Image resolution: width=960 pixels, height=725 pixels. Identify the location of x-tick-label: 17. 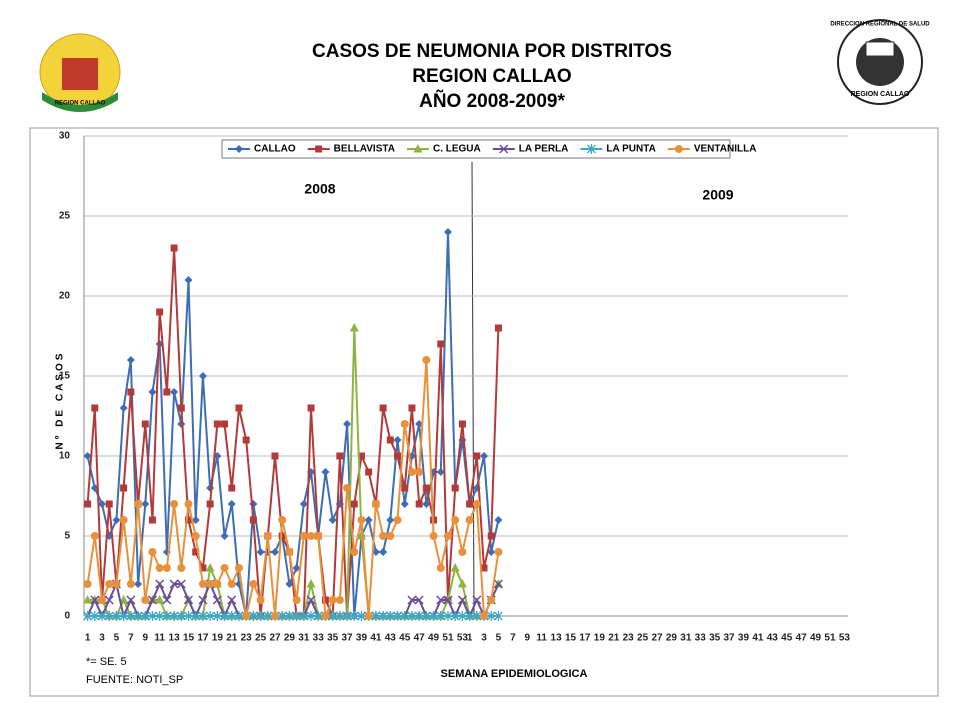
(203, 638).